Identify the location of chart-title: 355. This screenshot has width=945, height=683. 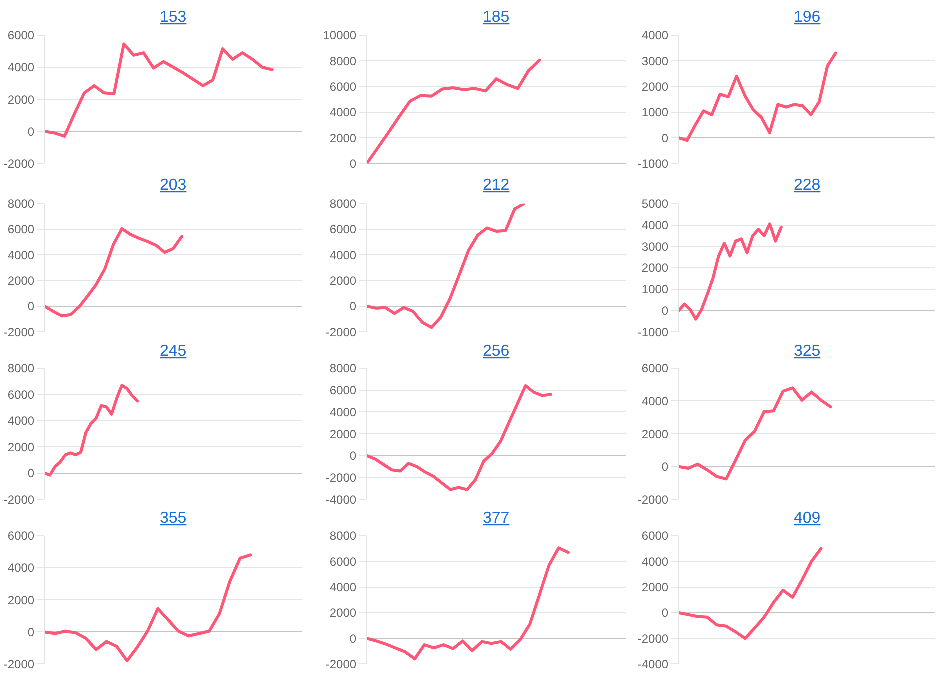
(173, 518).